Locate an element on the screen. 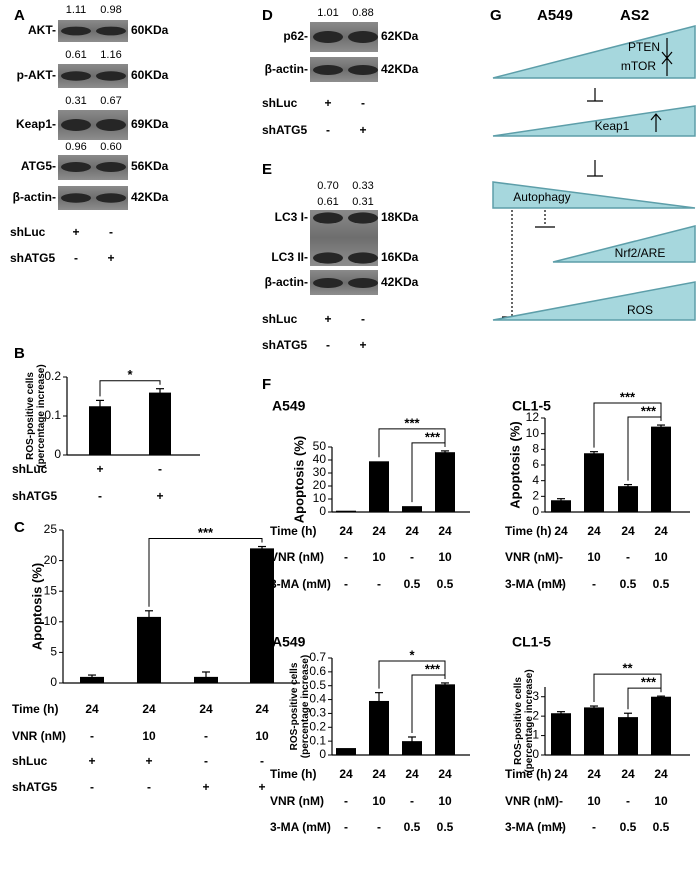  column-label: A549 is located at coordinates (555, 15).